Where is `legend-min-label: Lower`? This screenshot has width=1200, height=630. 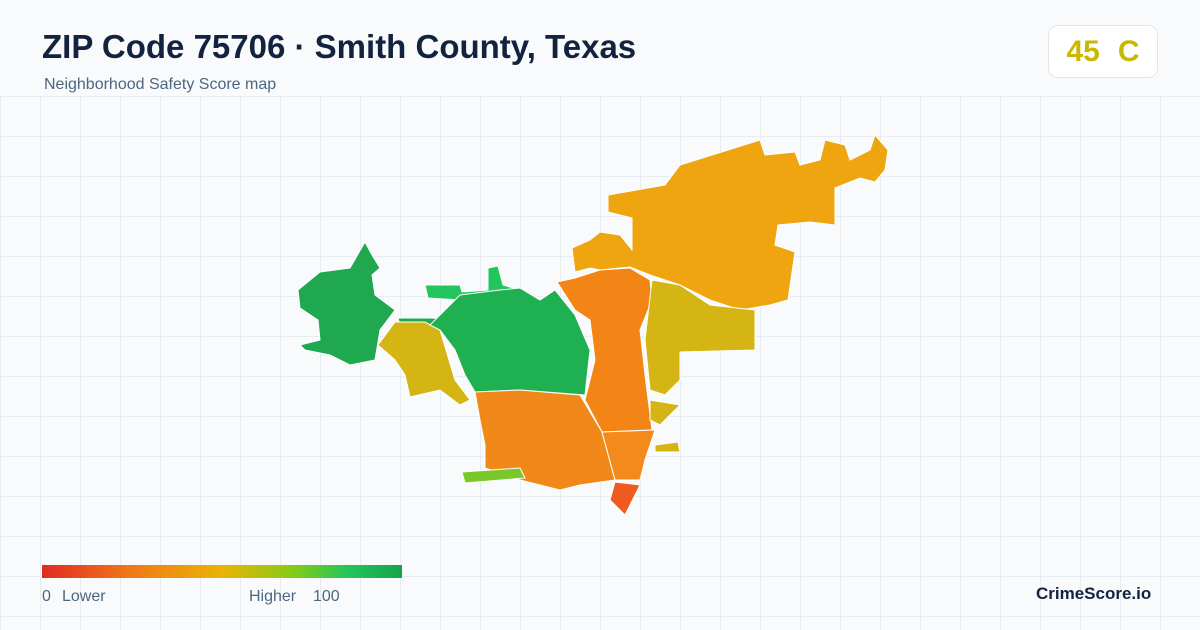 legend-min-label: Lower is located at coordinates (84, 596).